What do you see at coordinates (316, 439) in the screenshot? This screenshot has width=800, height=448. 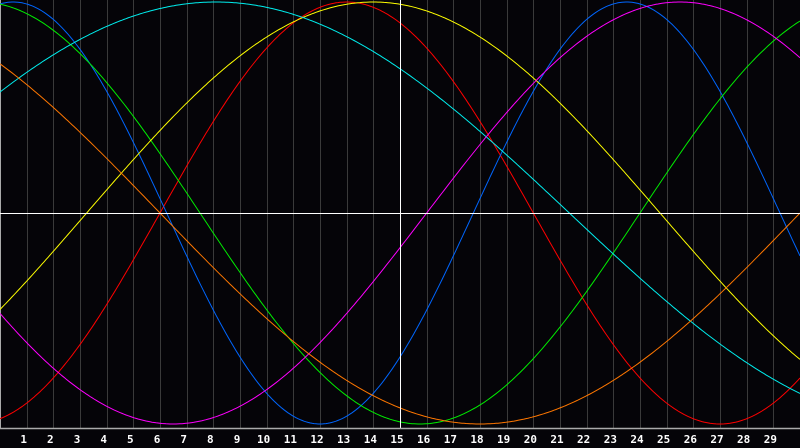 I see `x-tick-label: 12` at bounding box center [316, 439].